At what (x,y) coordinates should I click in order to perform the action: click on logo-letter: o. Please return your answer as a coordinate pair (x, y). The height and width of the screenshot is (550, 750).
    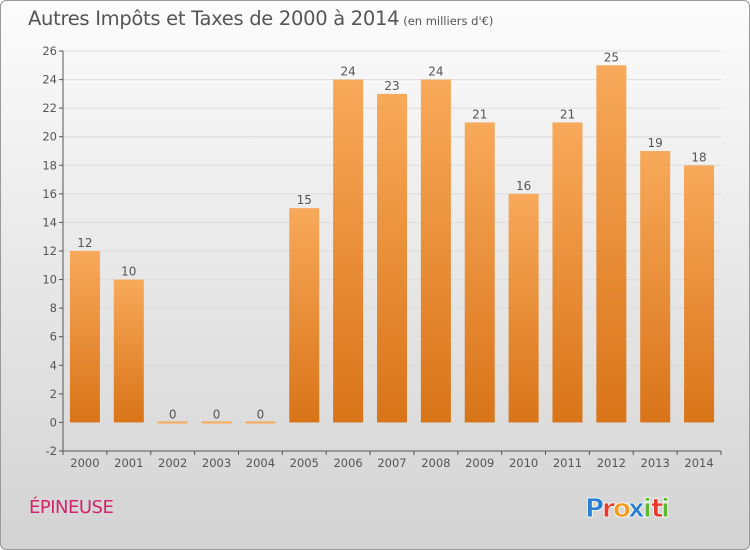
    Looking at the image, I should click on (622, 509).